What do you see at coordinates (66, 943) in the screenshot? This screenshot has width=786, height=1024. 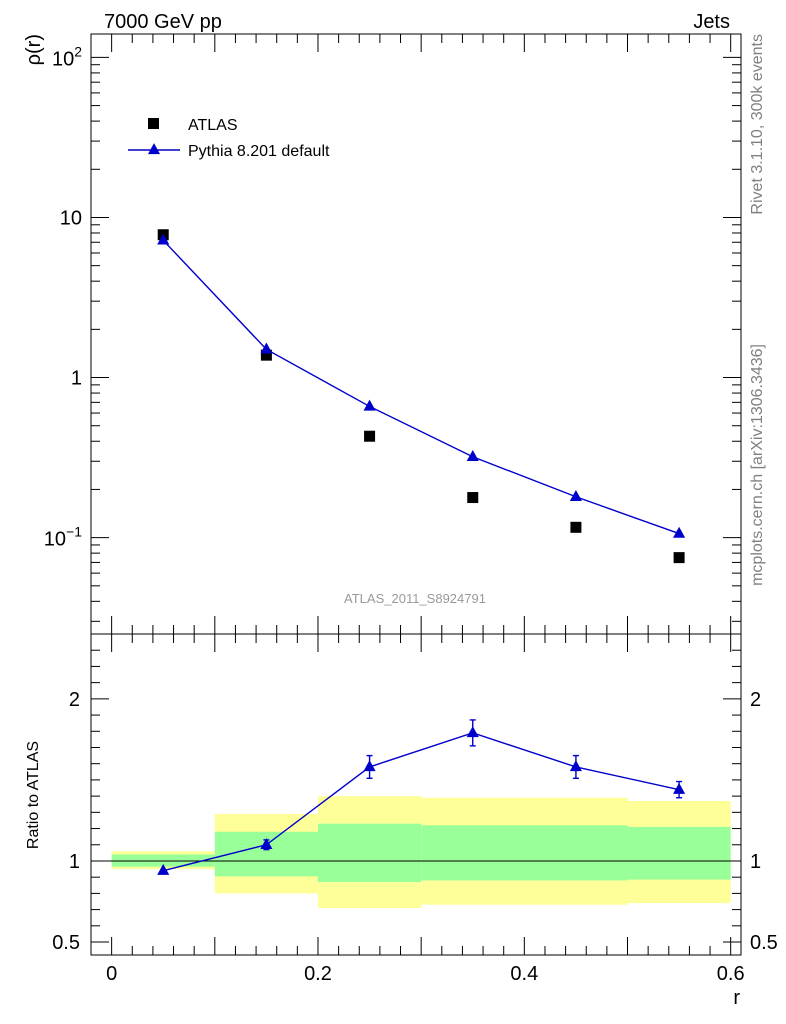 I see `y-tick-label-left: 0.5` at bounding box center [66, 943].